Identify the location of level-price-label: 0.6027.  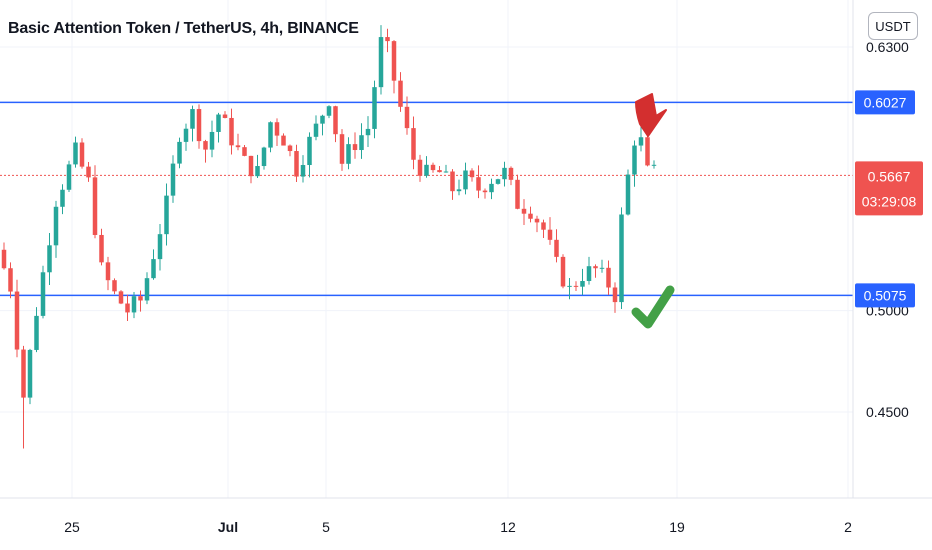
(885, 102).